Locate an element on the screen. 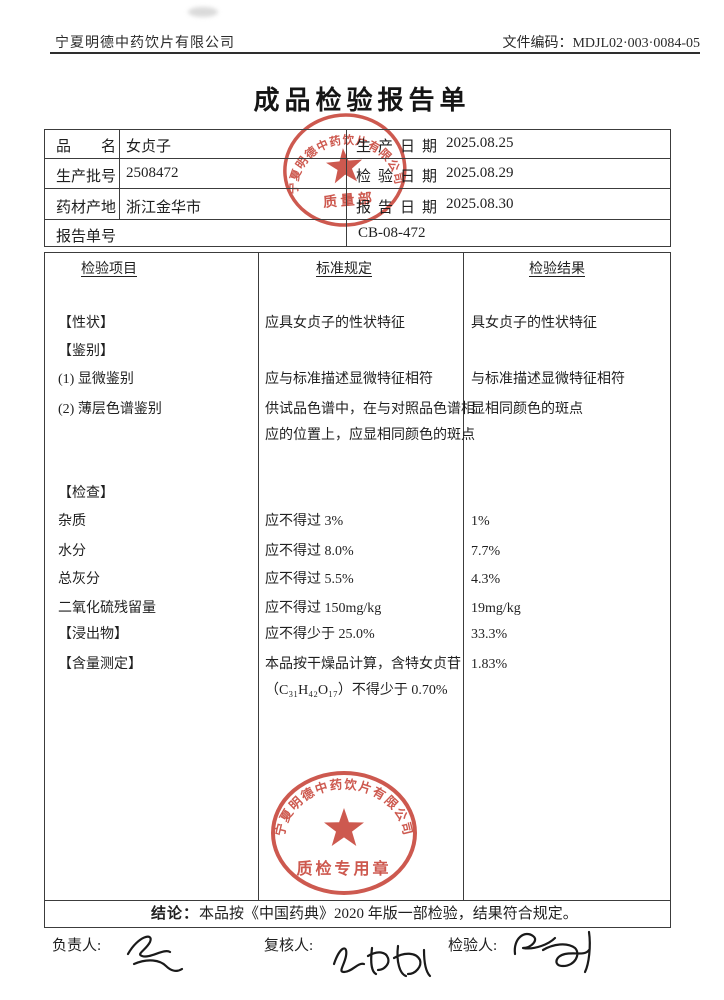 Image resolution: width=724 pixels, height=1000 pixels. text-line: 应不得少于 25.0% is located at coordinates (320, 634).